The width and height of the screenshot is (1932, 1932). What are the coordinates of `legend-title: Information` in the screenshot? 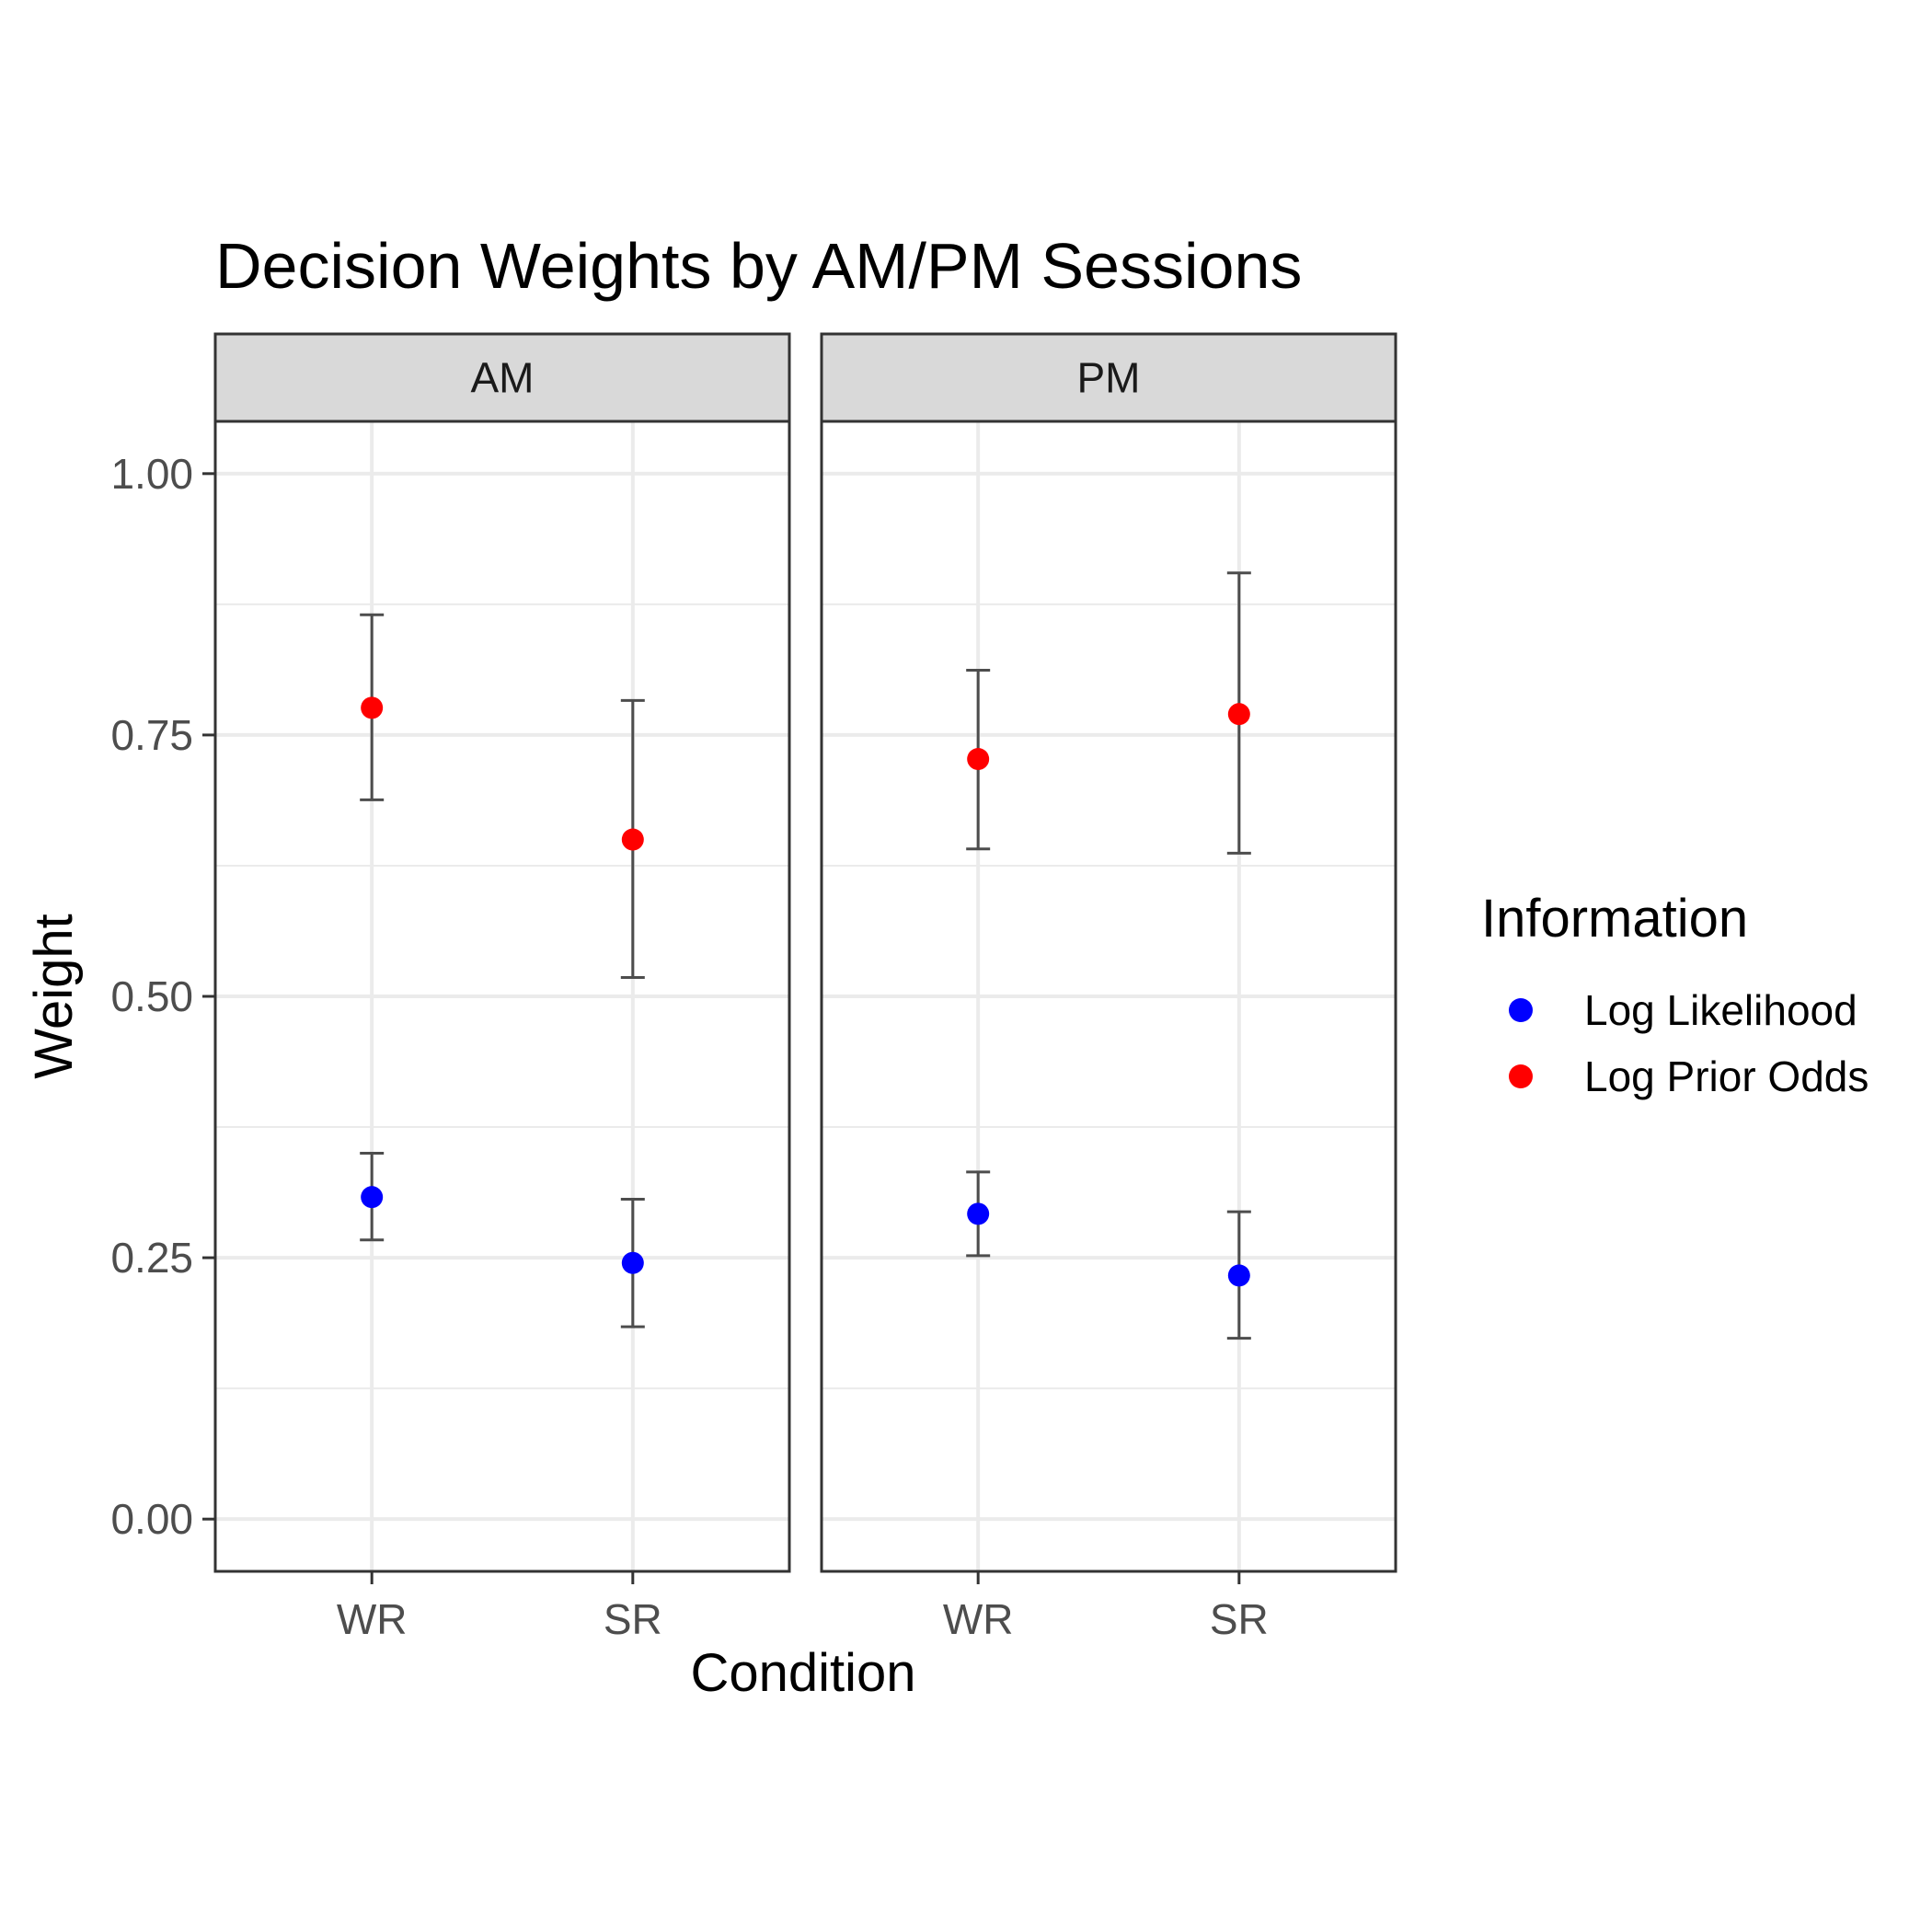 It's located at (1614, 919).